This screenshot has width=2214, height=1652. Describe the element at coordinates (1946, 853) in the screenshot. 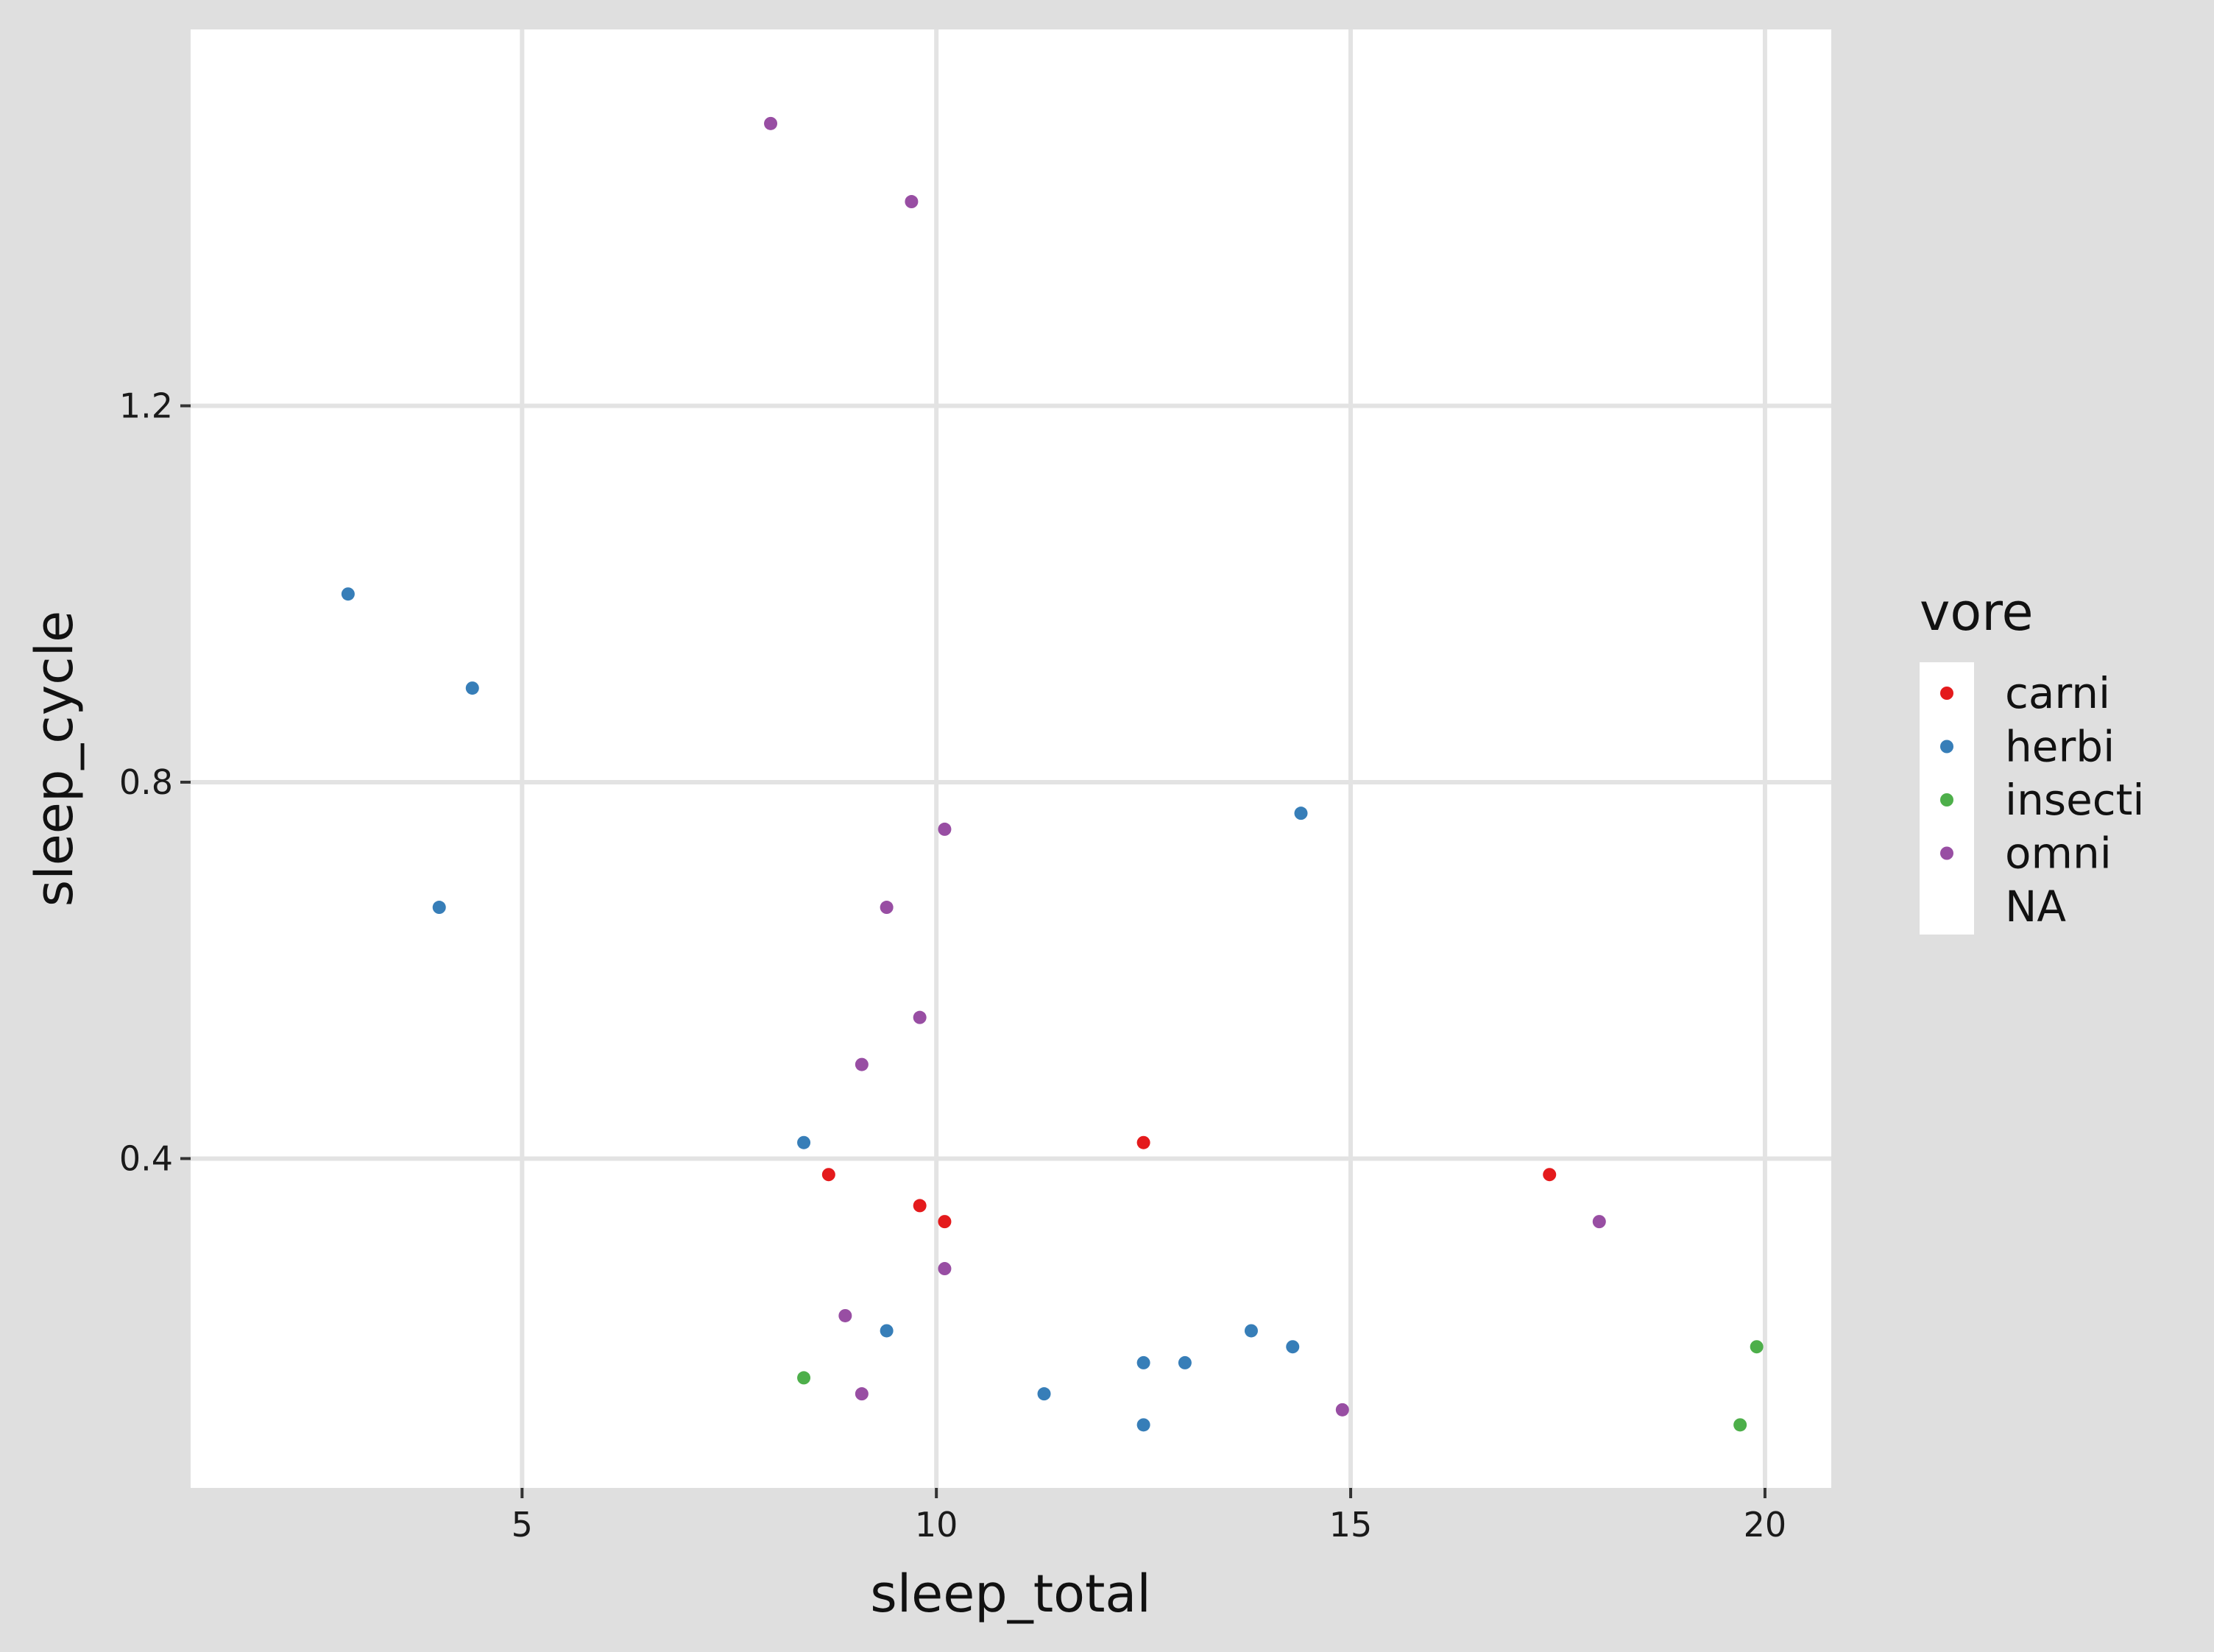

I see `legend-key-omni` at that location.